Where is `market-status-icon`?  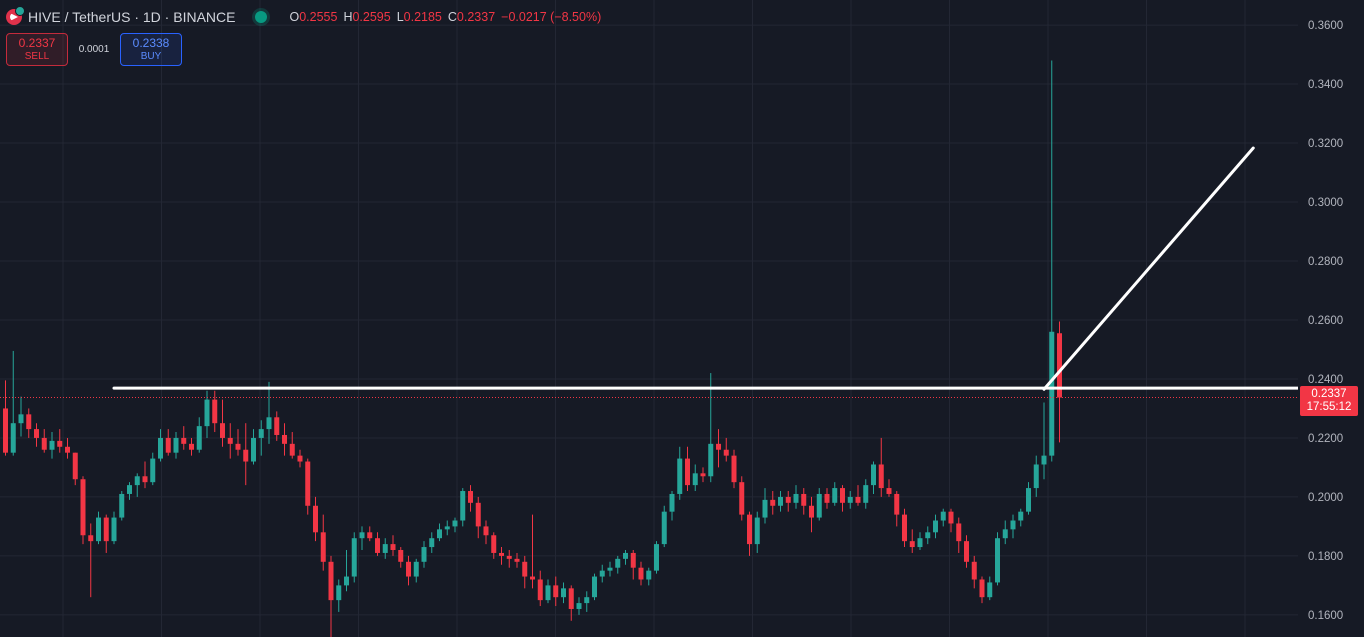
market-status-icon is located at coordinates (261, 17).